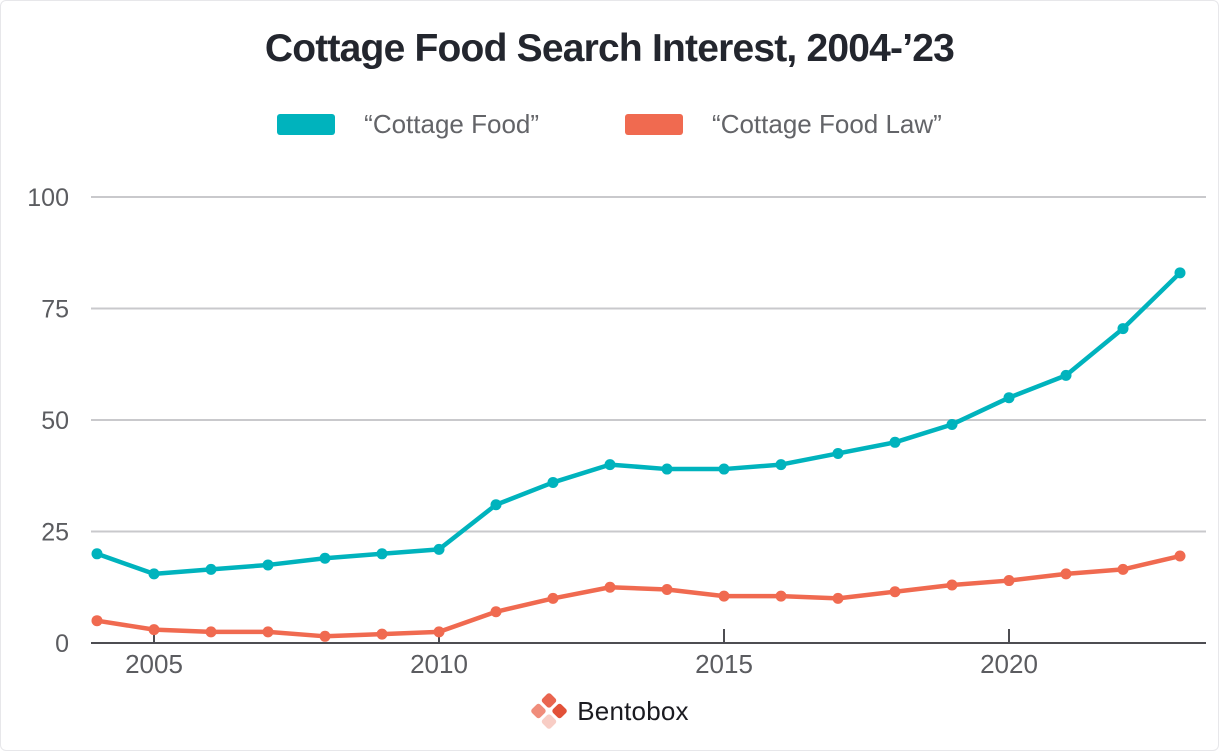 The height and width of the screenshot is (751, 1219). What do you see at coordinates (154, 664) in the screenshot?
I see `x-axis-label-2005: 2005` at bounding box center [154, 664].